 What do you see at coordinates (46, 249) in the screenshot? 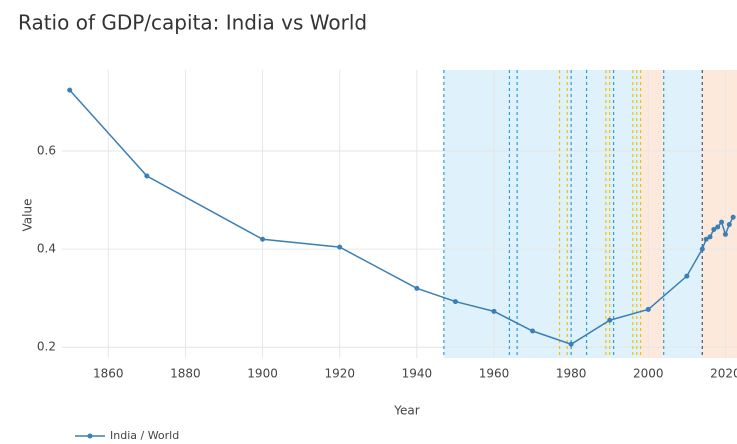
I see `y-tick-label: 0.4` at bounding box center [46, 249].